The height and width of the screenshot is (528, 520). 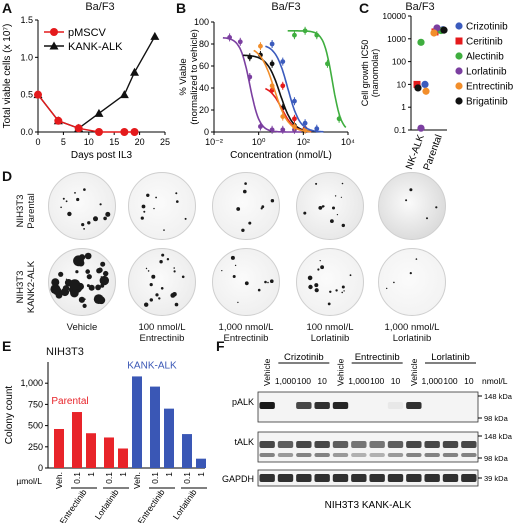 What do you see at coordinates (496, 478) in the screenshot?
I see `marker-label: 39 kDa` at bounding box center [496, 478].